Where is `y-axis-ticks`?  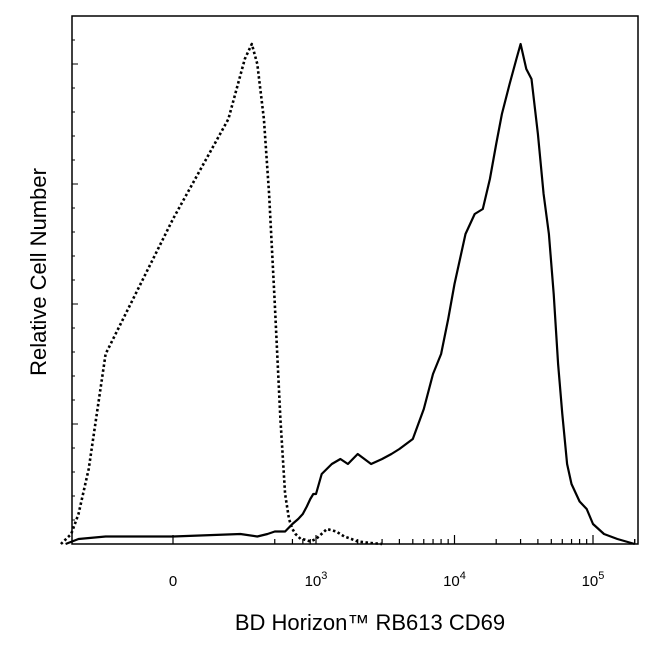
y-axis-ticks is located at coordinates (75, 280).